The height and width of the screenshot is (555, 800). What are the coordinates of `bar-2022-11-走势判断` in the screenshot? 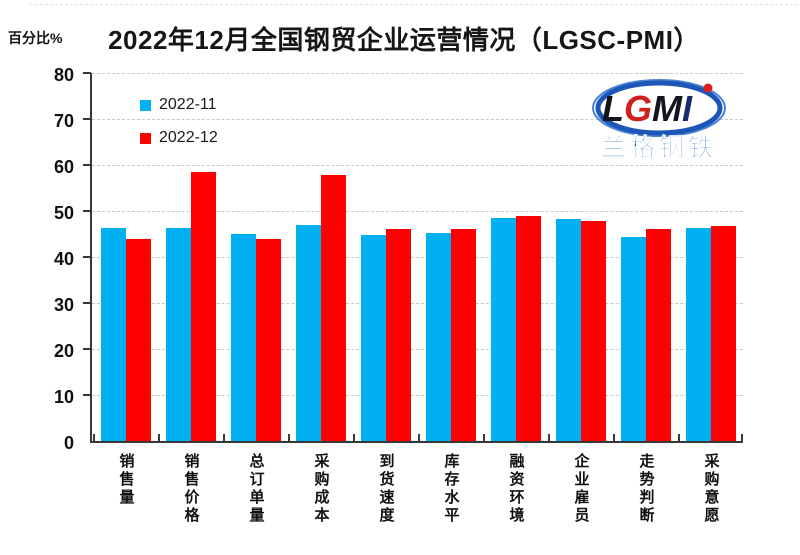 It's located at (633, 339).